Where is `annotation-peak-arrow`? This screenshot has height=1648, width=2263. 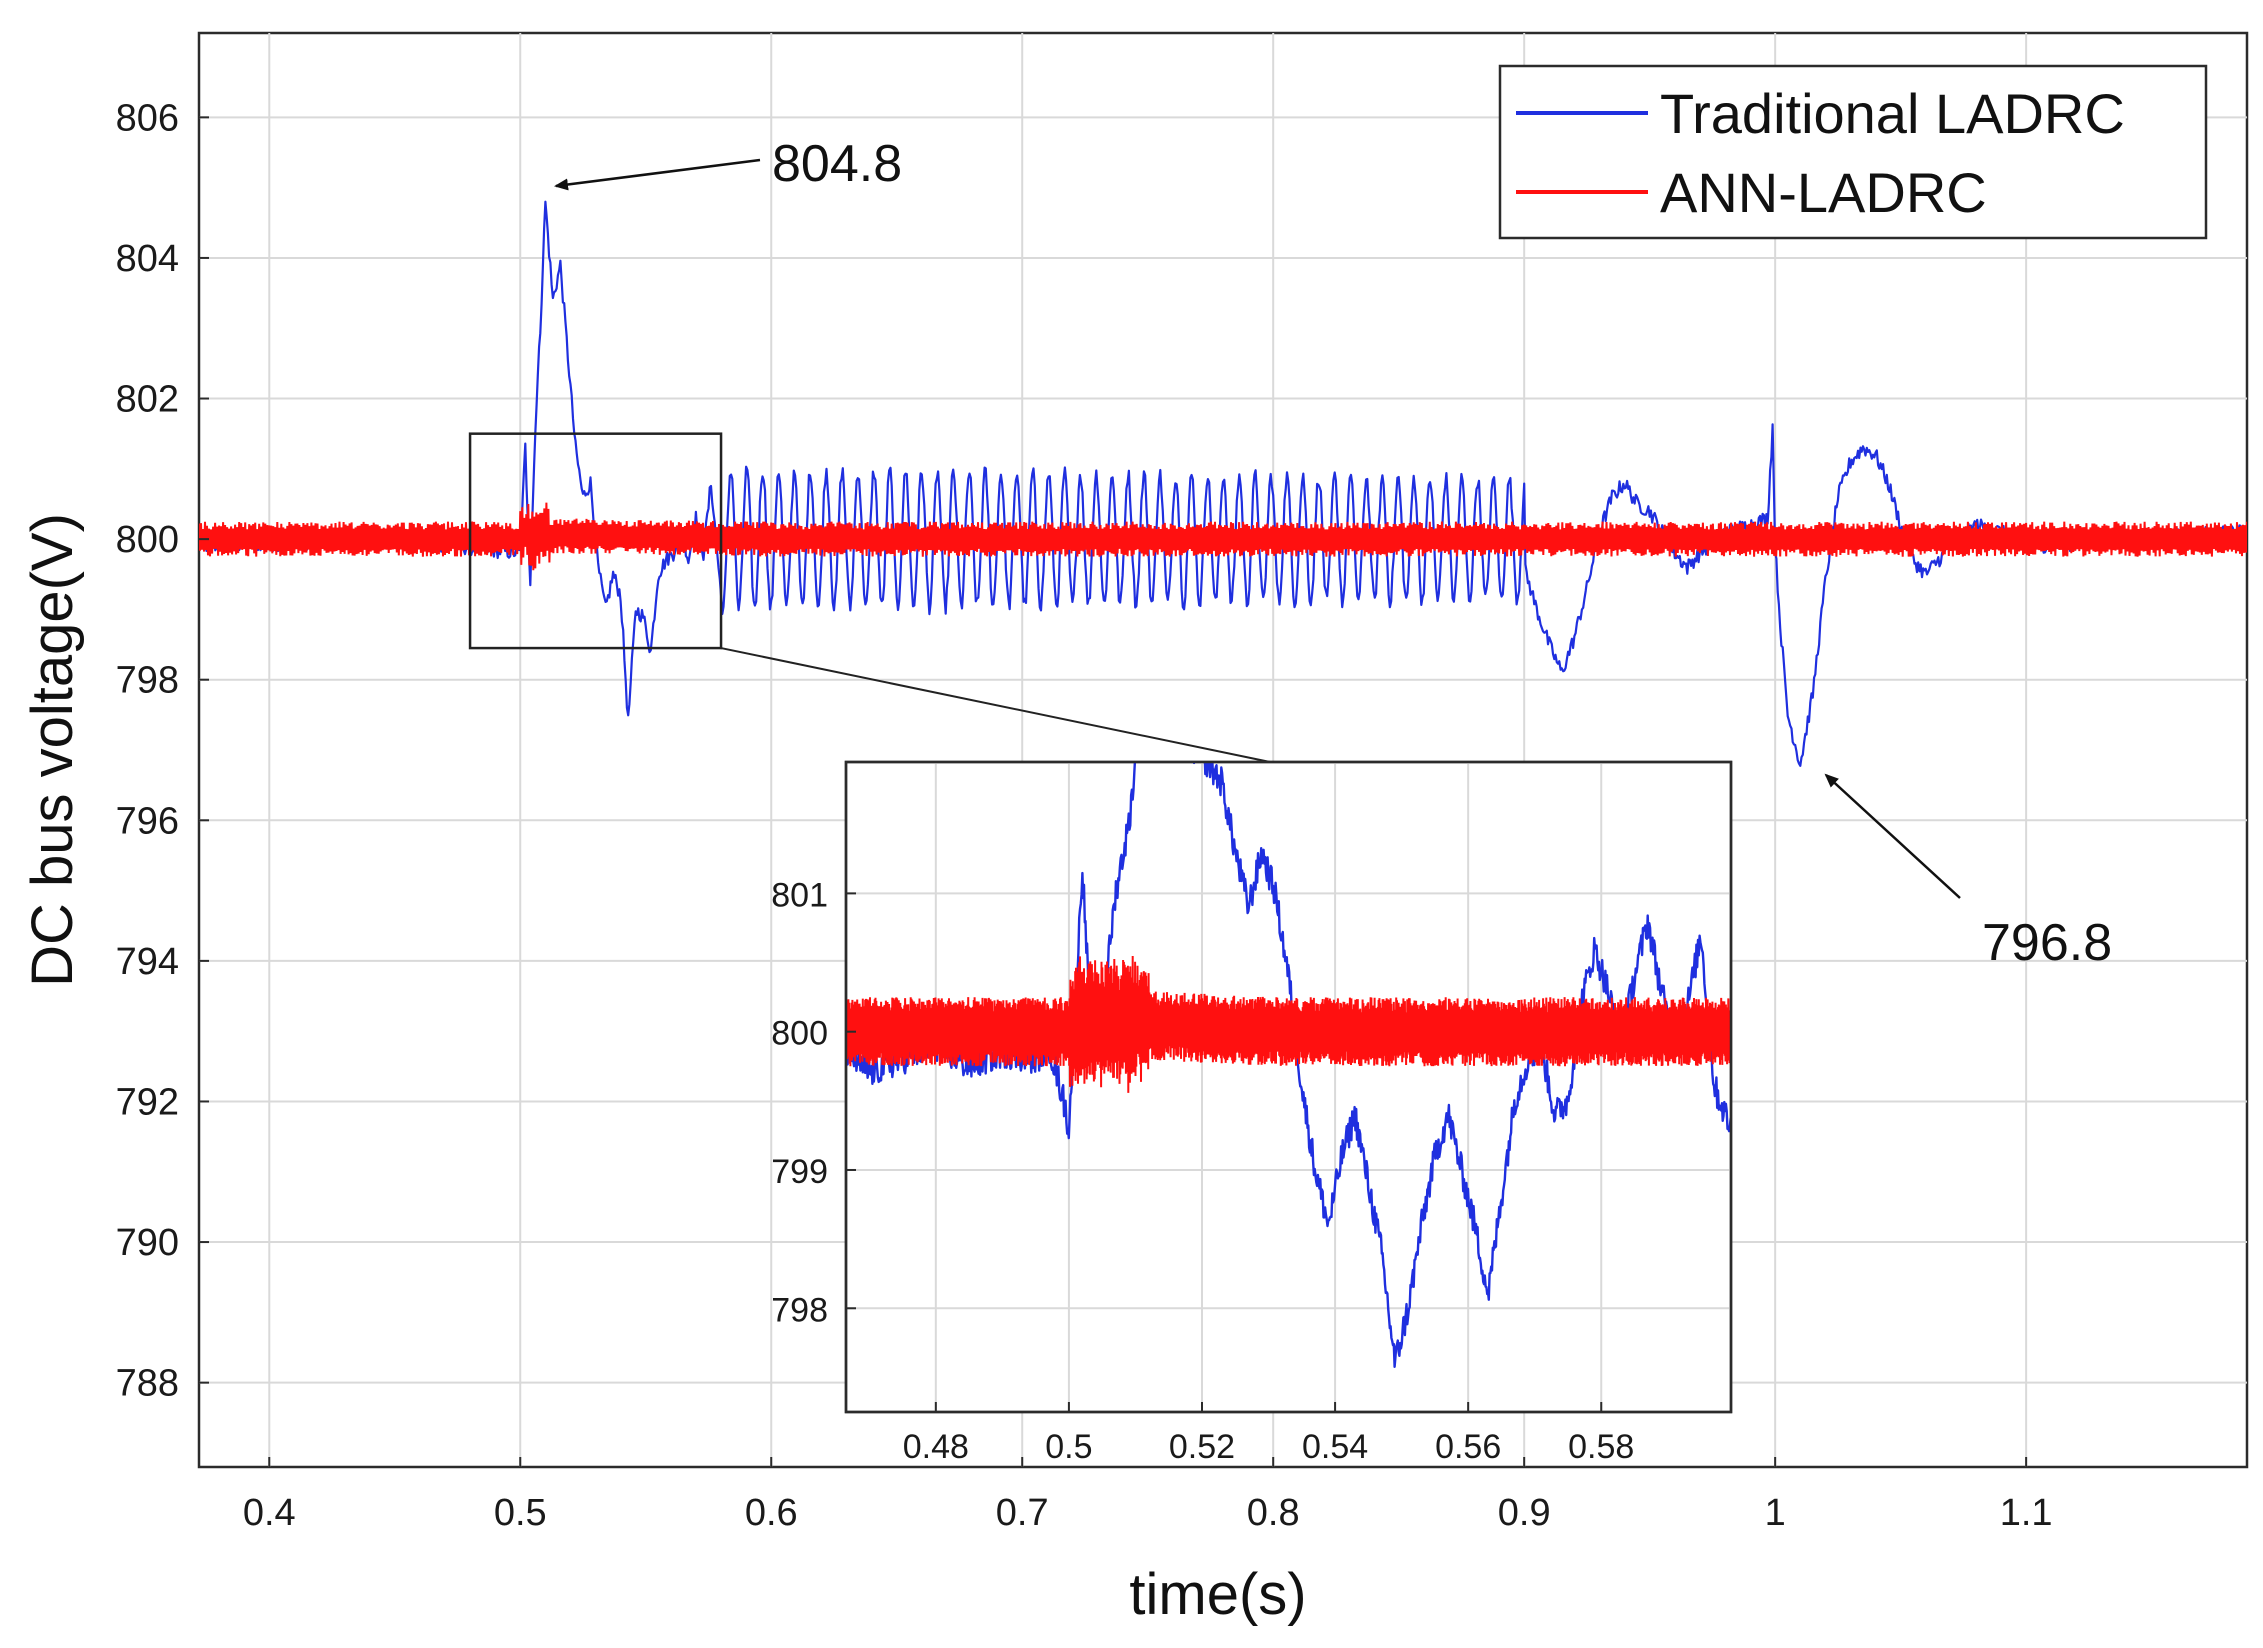
annotation-peak-arrow is located at coordinates (657, 174).